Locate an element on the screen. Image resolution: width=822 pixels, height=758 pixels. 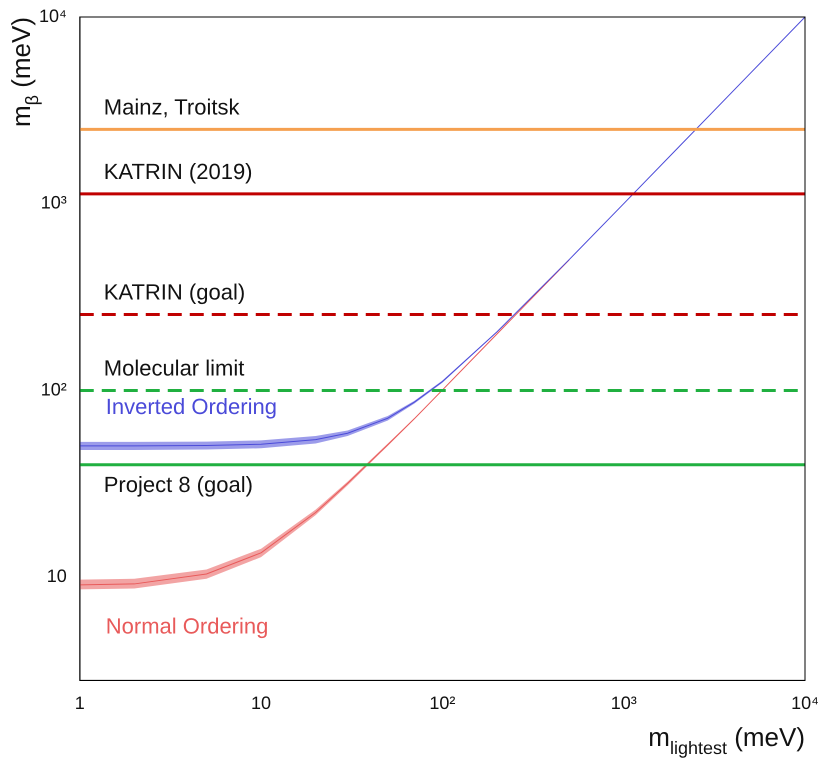
ref-line-label: Project 8 (goal) is located at coordinates (178, 484).